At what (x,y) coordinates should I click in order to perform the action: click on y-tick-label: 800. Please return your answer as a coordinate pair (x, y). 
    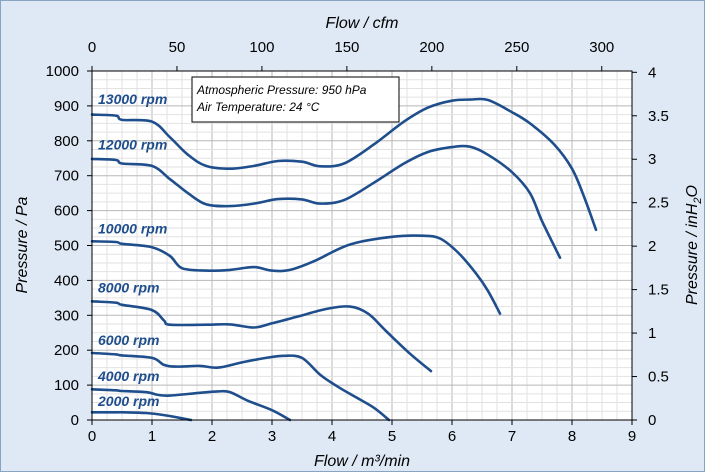
    Looking at the image, I should click on (66, 141).